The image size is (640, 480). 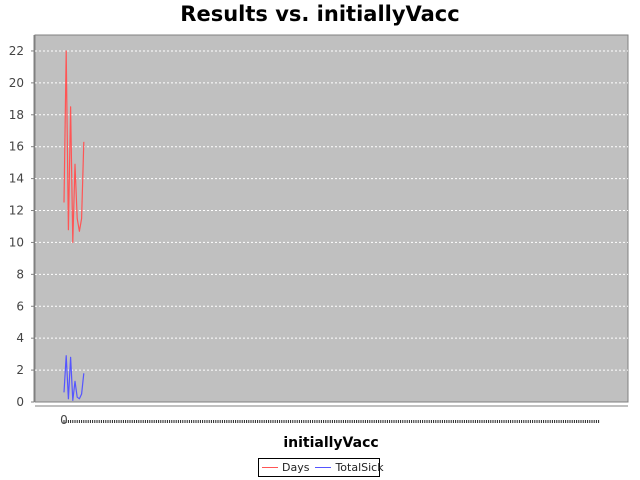 I want to click on x-axis: 0, so click(x=331, y=416).